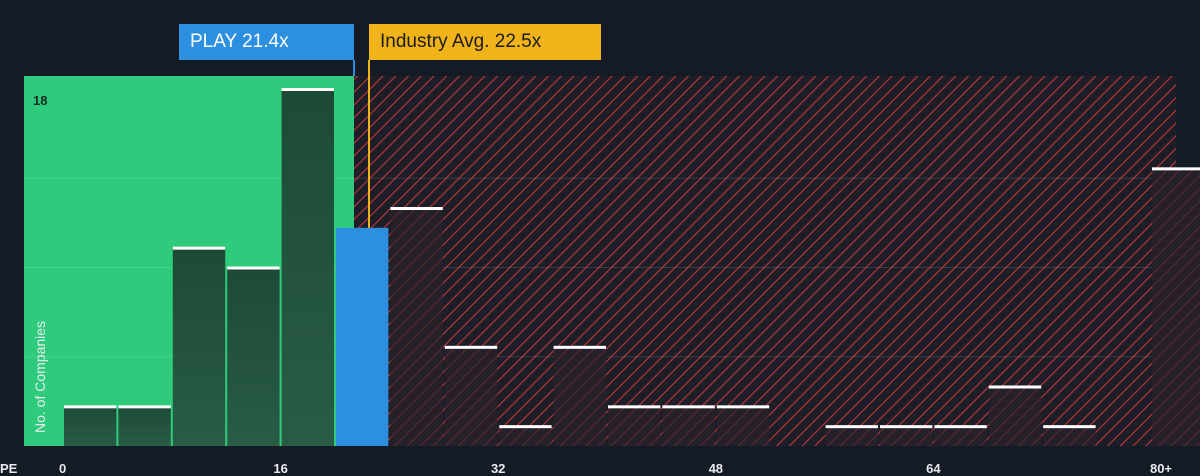  Describe the element at coordinates (62, 468) in the screenshot. I see `x-tick-label: 0` at that location.